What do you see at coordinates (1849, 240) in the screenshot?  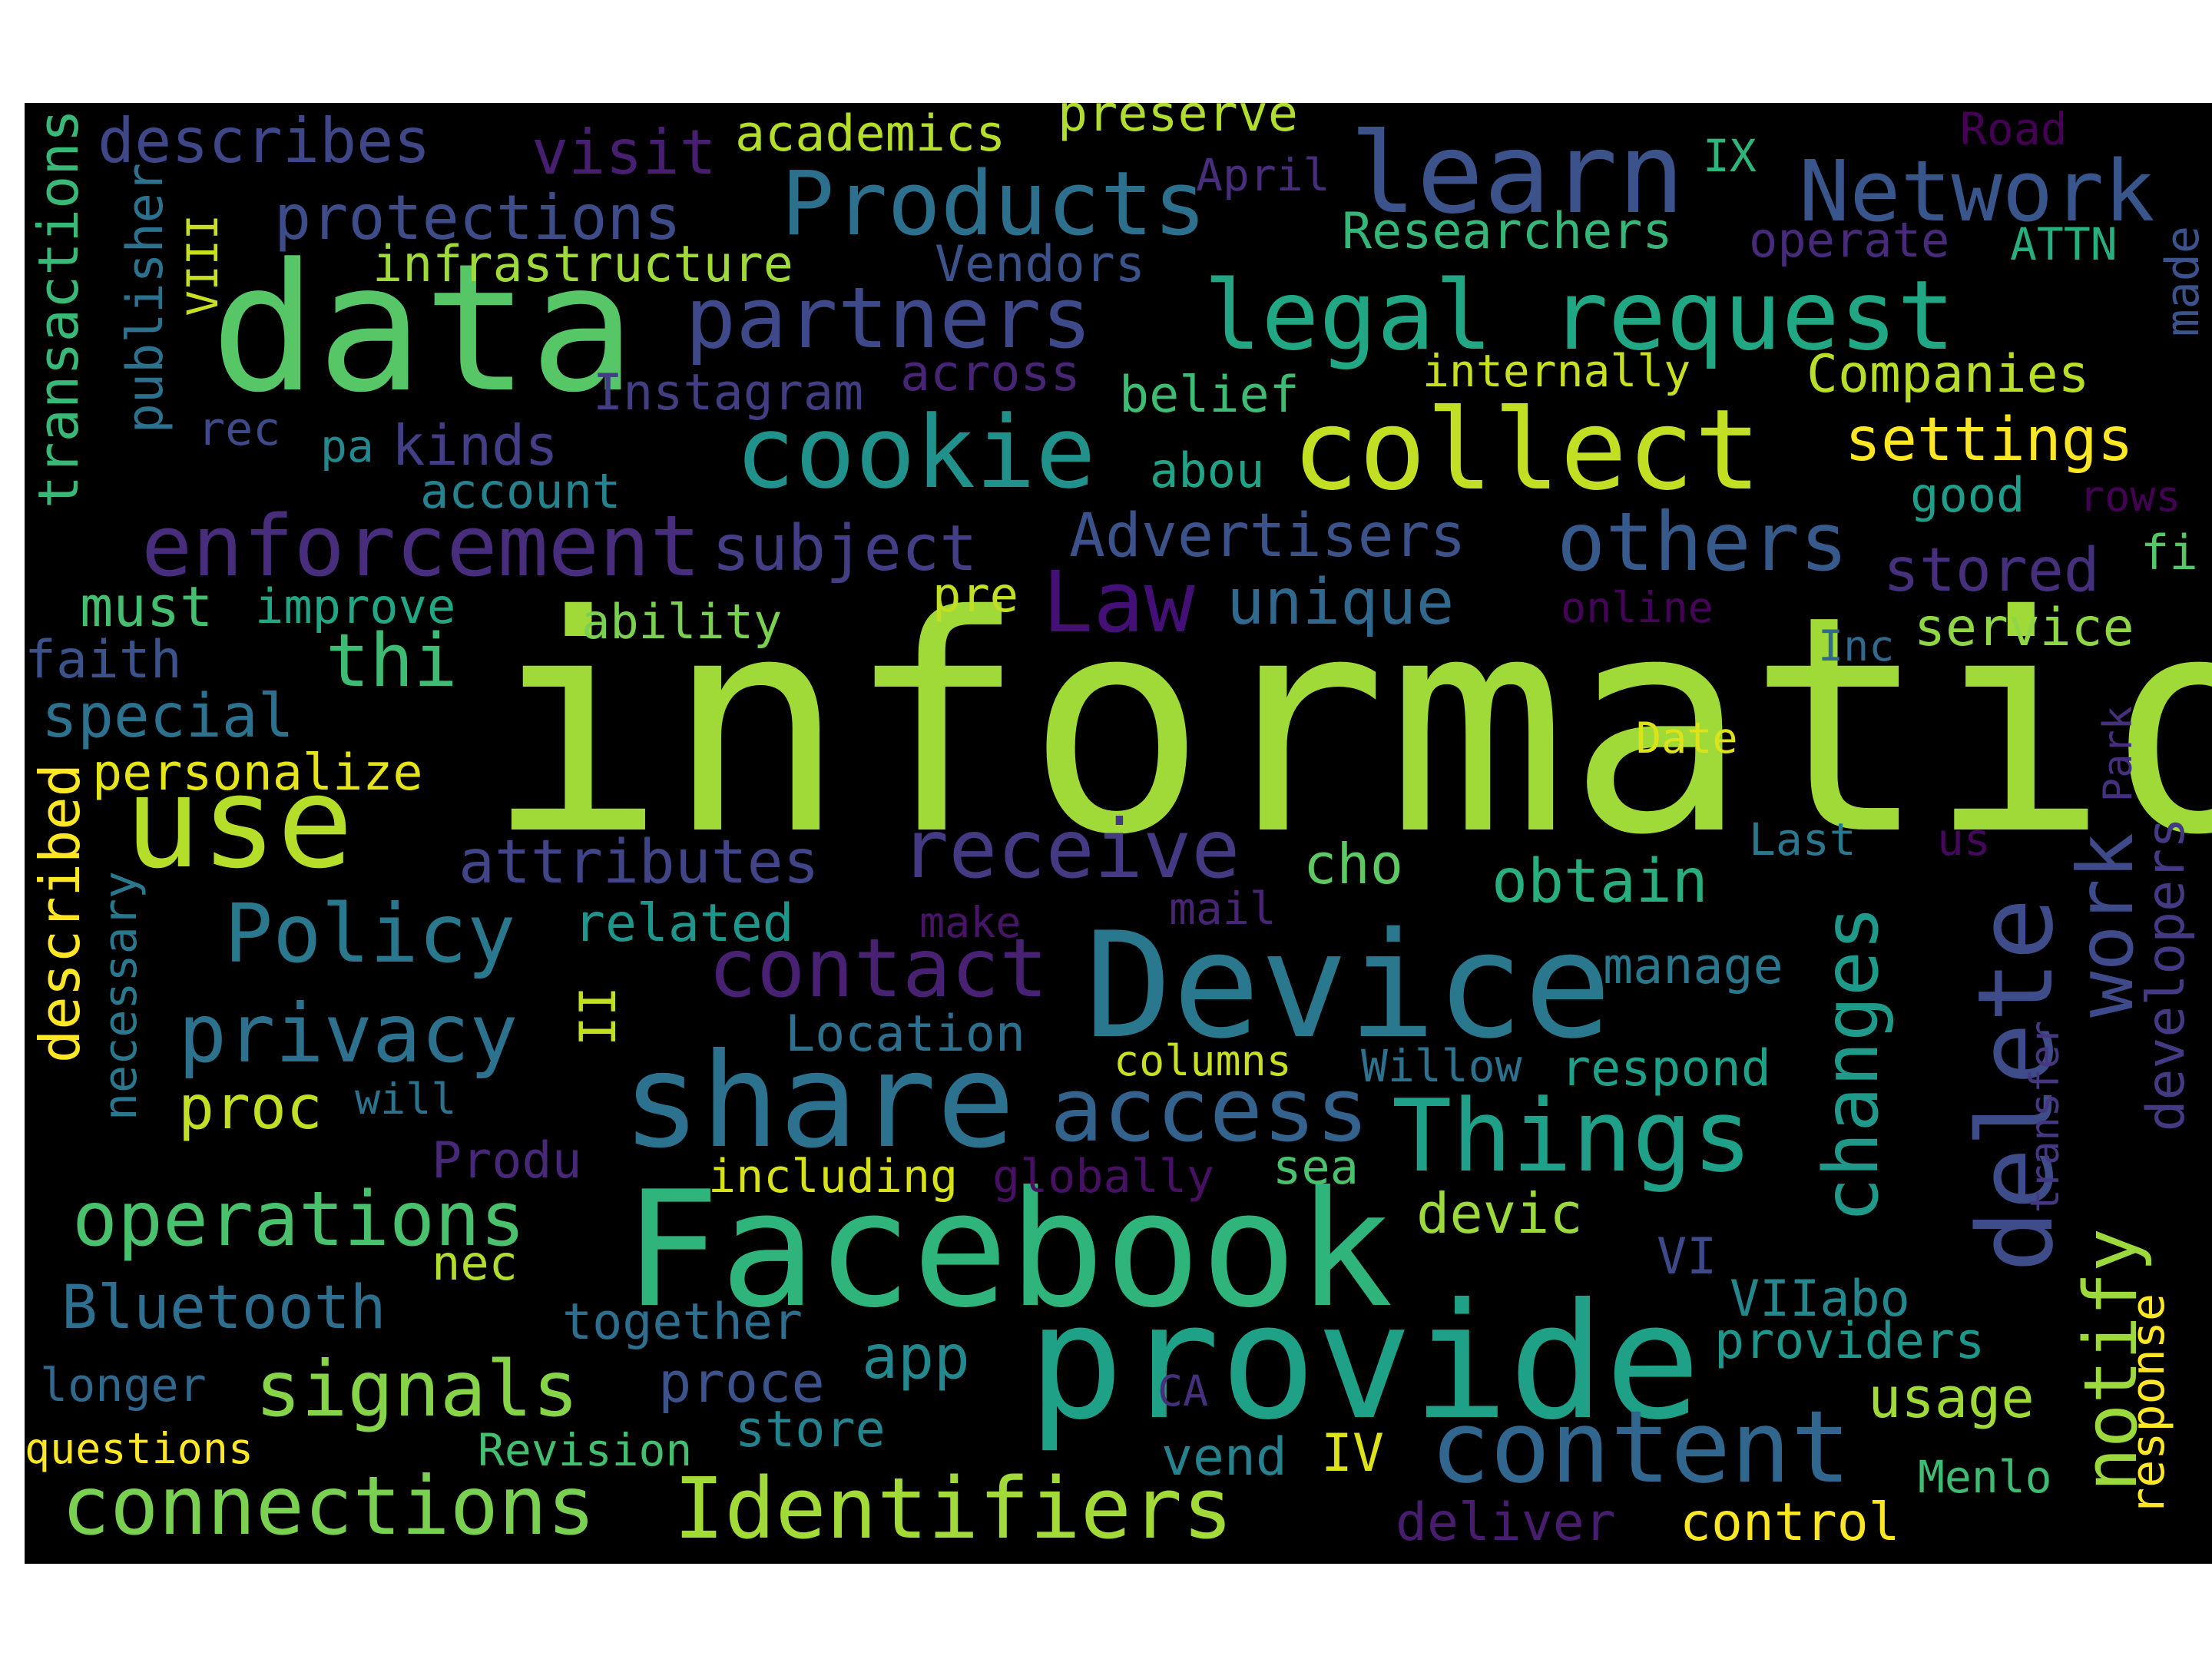 I see `word: operate` at bounding box center [1849, 240].